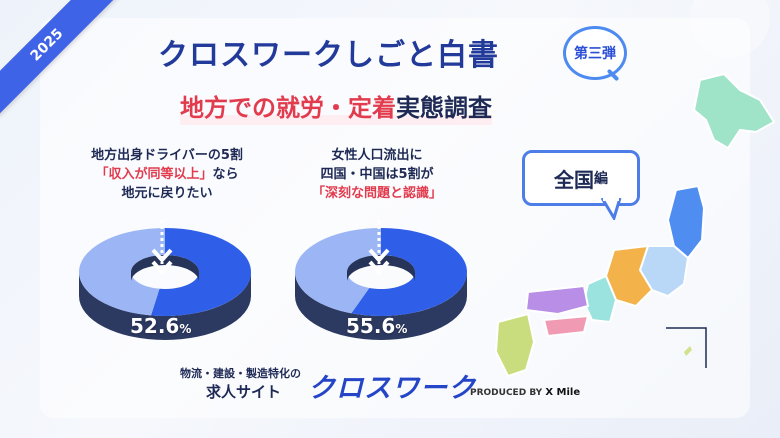 Image resolution: width=780 pixels, height=438 pixels. I want to click on left-caption-line2: 「収入が同等以上」, so click(154, 174).